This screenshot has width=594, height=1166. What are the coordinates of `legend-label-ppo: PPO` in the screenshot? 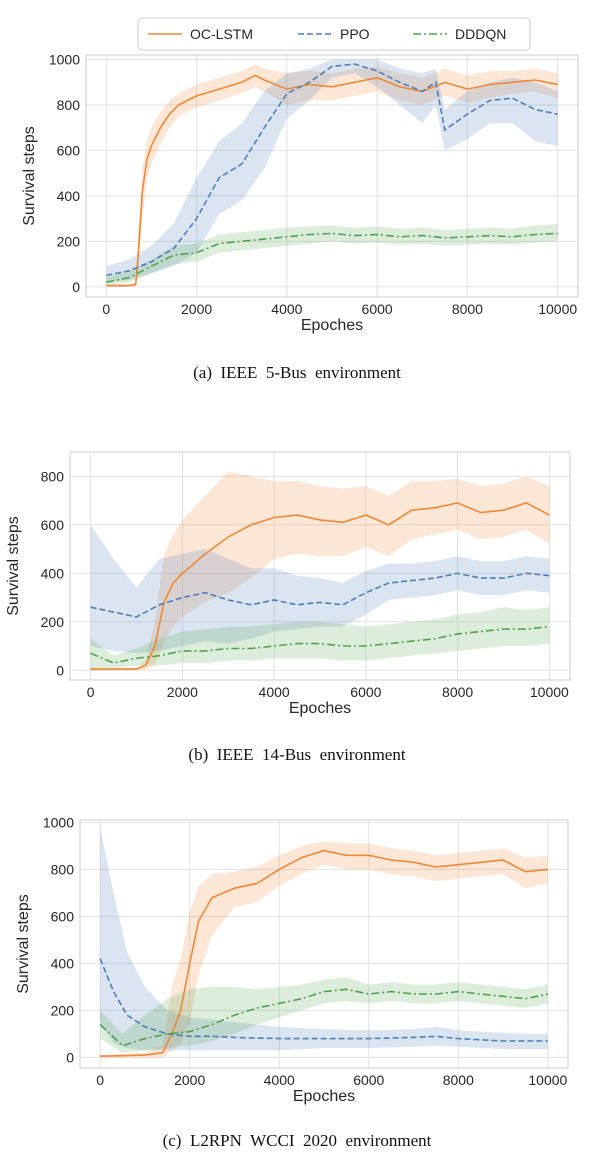 It's located at (355, 34).